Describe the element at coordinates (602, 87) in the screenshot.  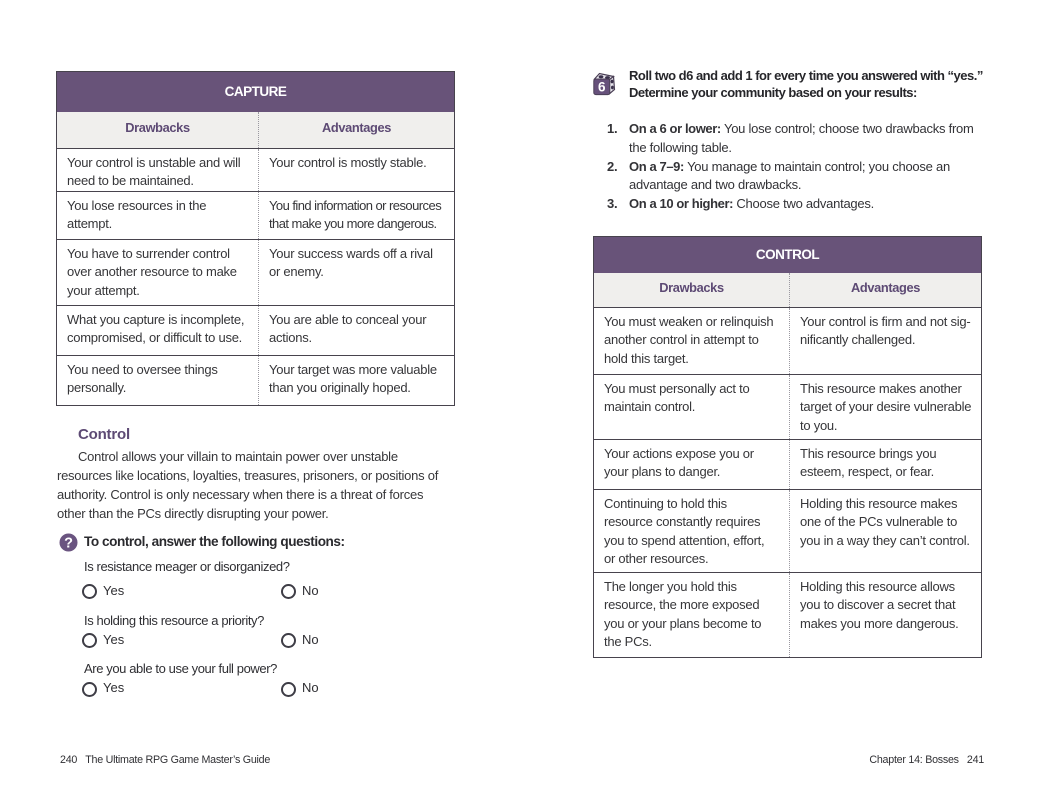
I see `svg-text: 6` at that location.